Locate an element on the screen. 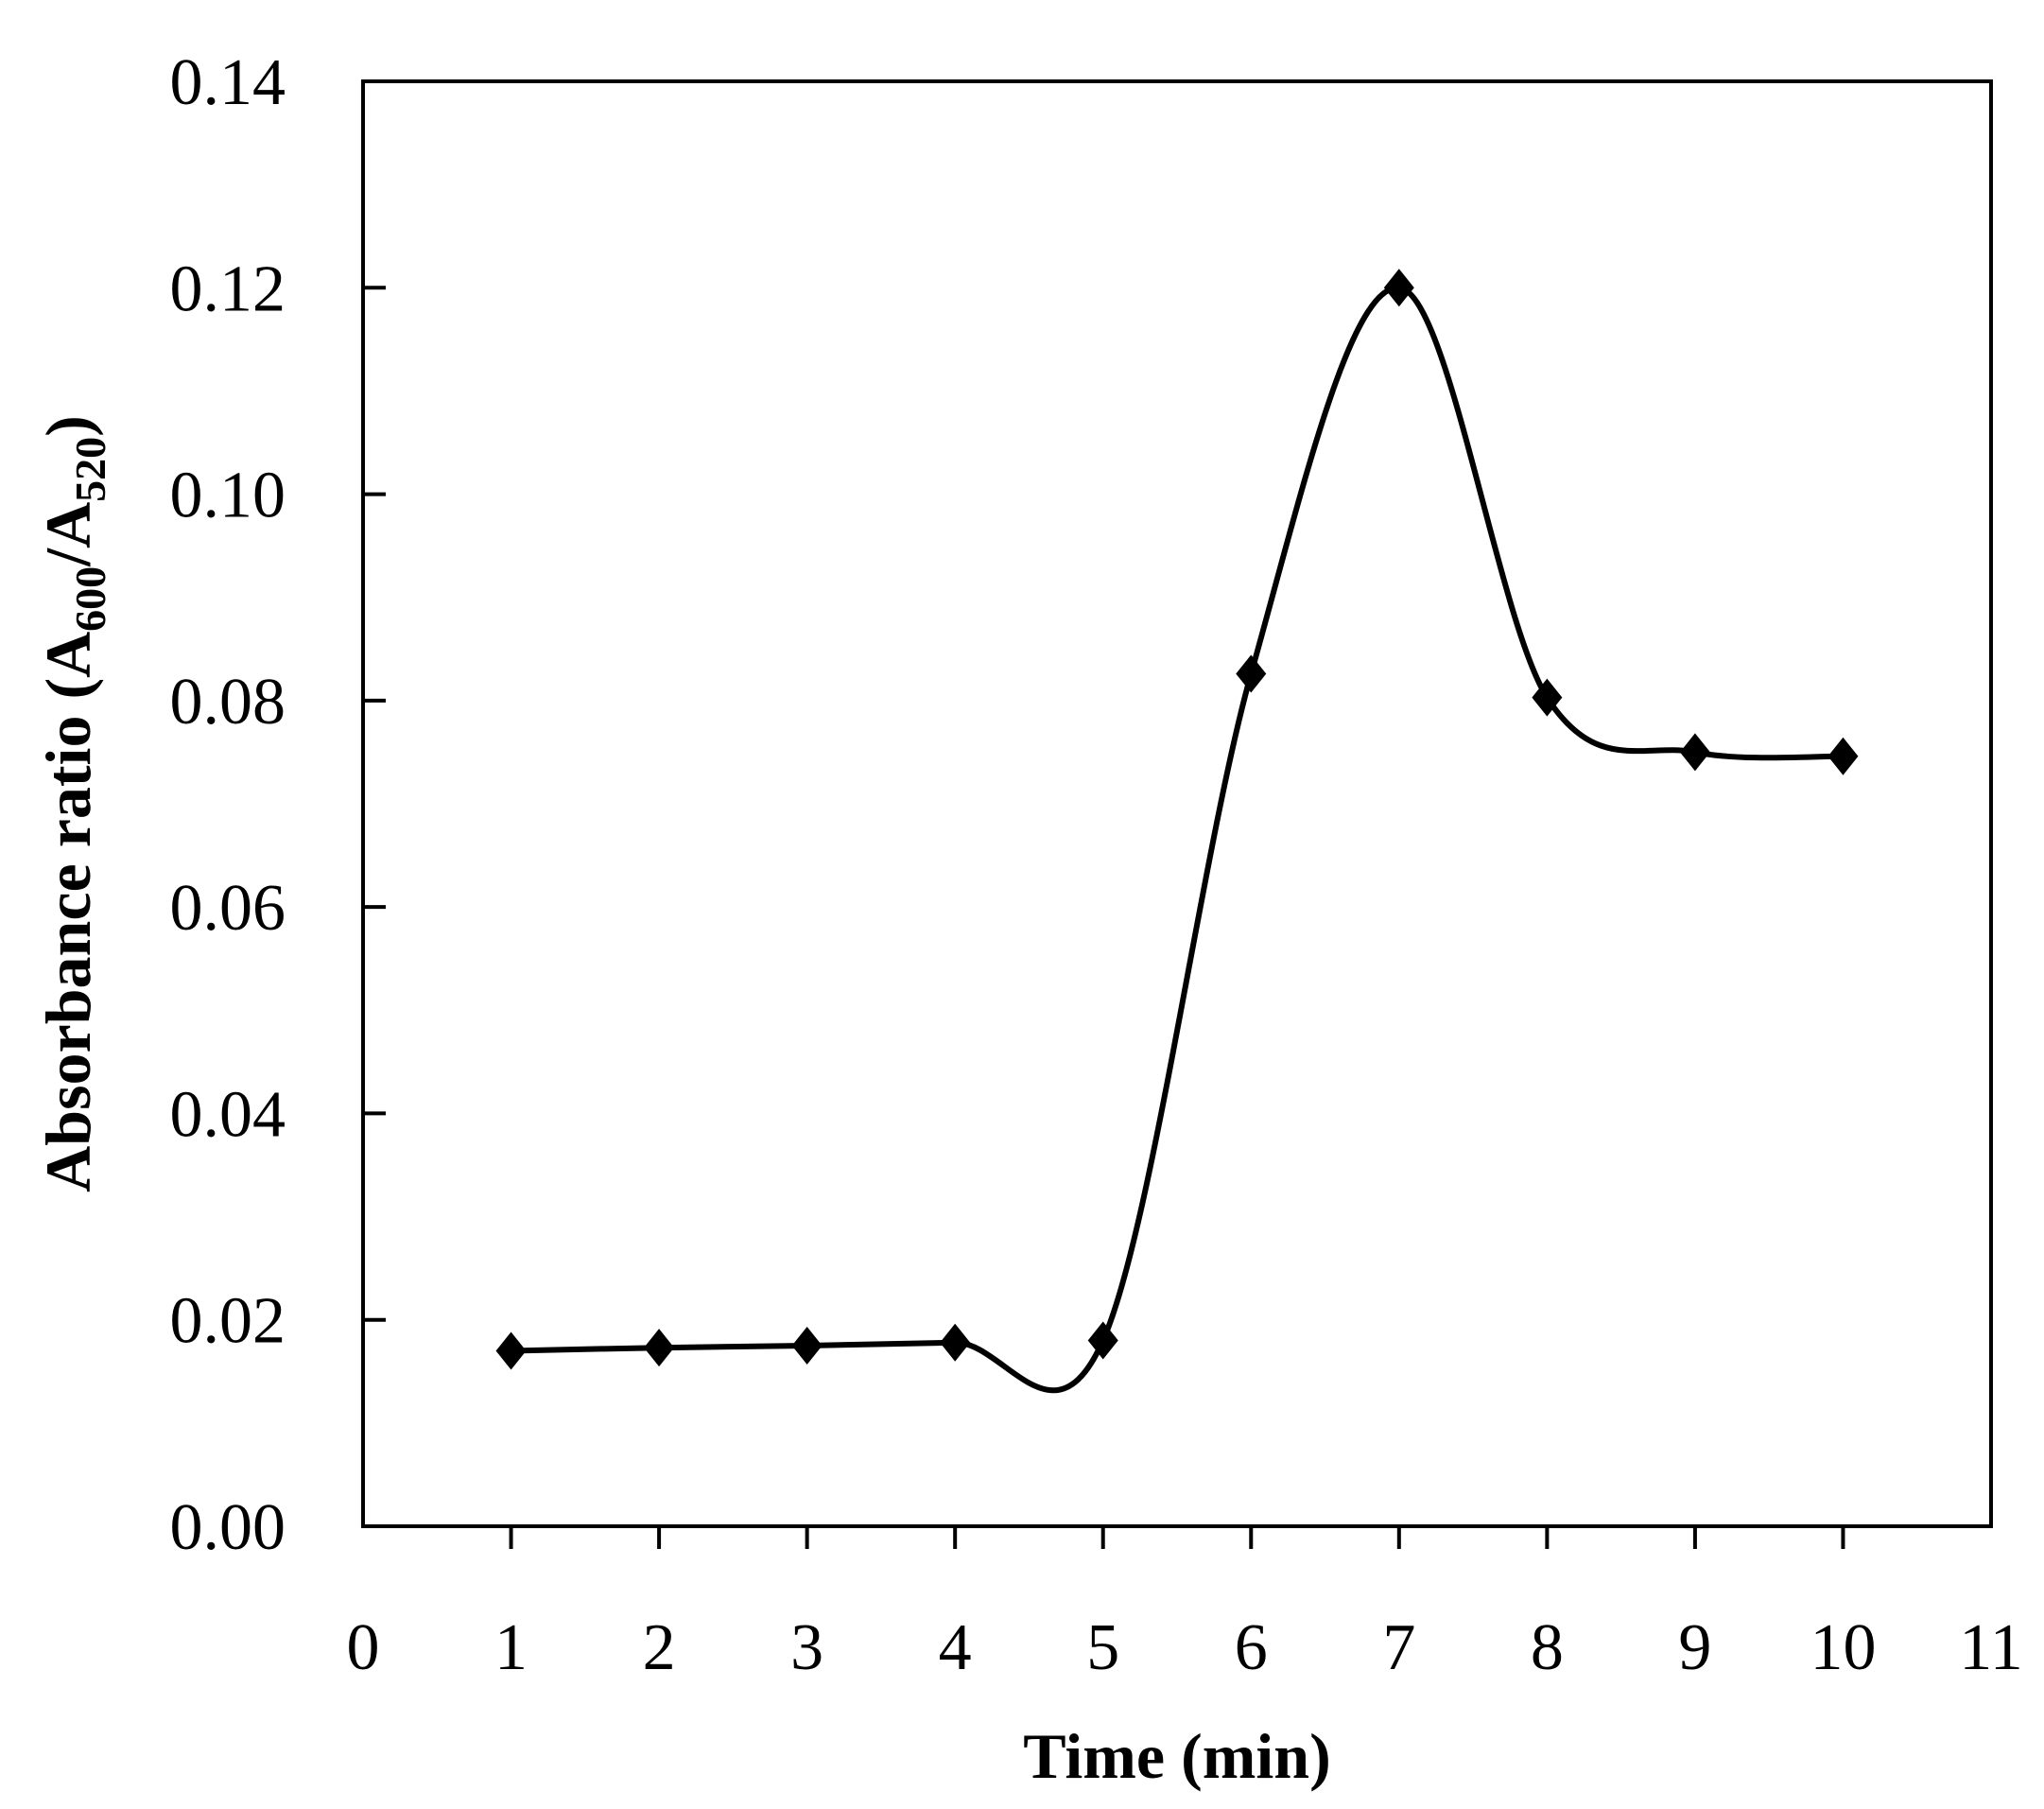  x-tick-label: 8 is located at coordinates (1547, 1647).